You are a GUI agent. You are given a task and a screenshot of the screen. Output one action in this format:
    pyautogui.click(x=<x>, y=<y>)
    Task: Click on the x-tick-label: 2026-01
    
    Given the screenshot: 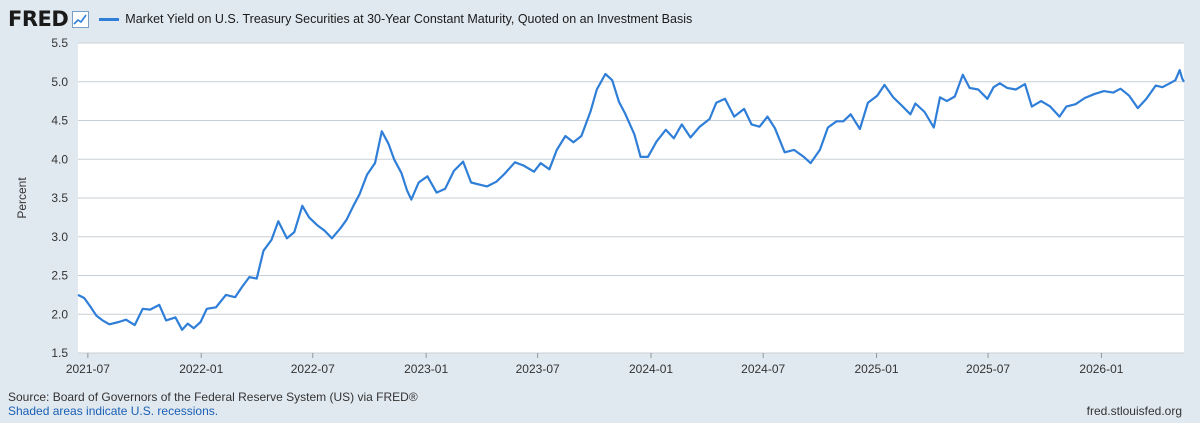 What is the action you would take?
    pyautogui.click(x=1101, y=369)
    